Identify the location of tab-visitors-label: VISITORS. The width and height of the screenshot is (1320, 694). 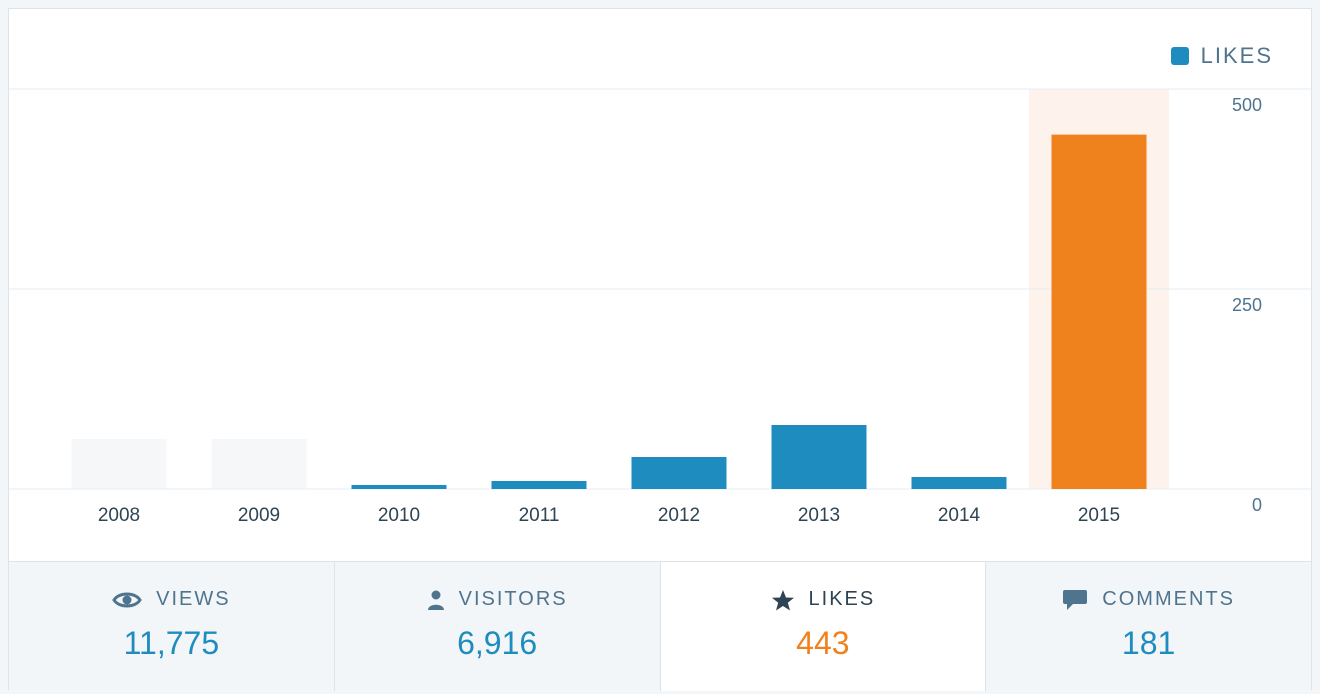
(513, 599).